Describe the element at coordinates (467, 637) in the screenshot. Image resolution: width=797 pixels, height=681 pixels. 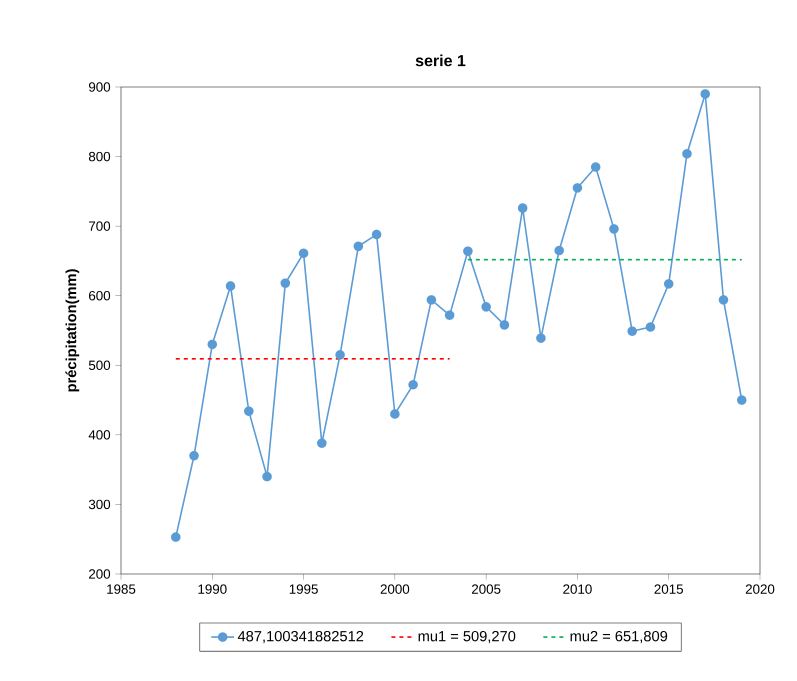
I see `legend-label: mu1 = 509,270` at that location.